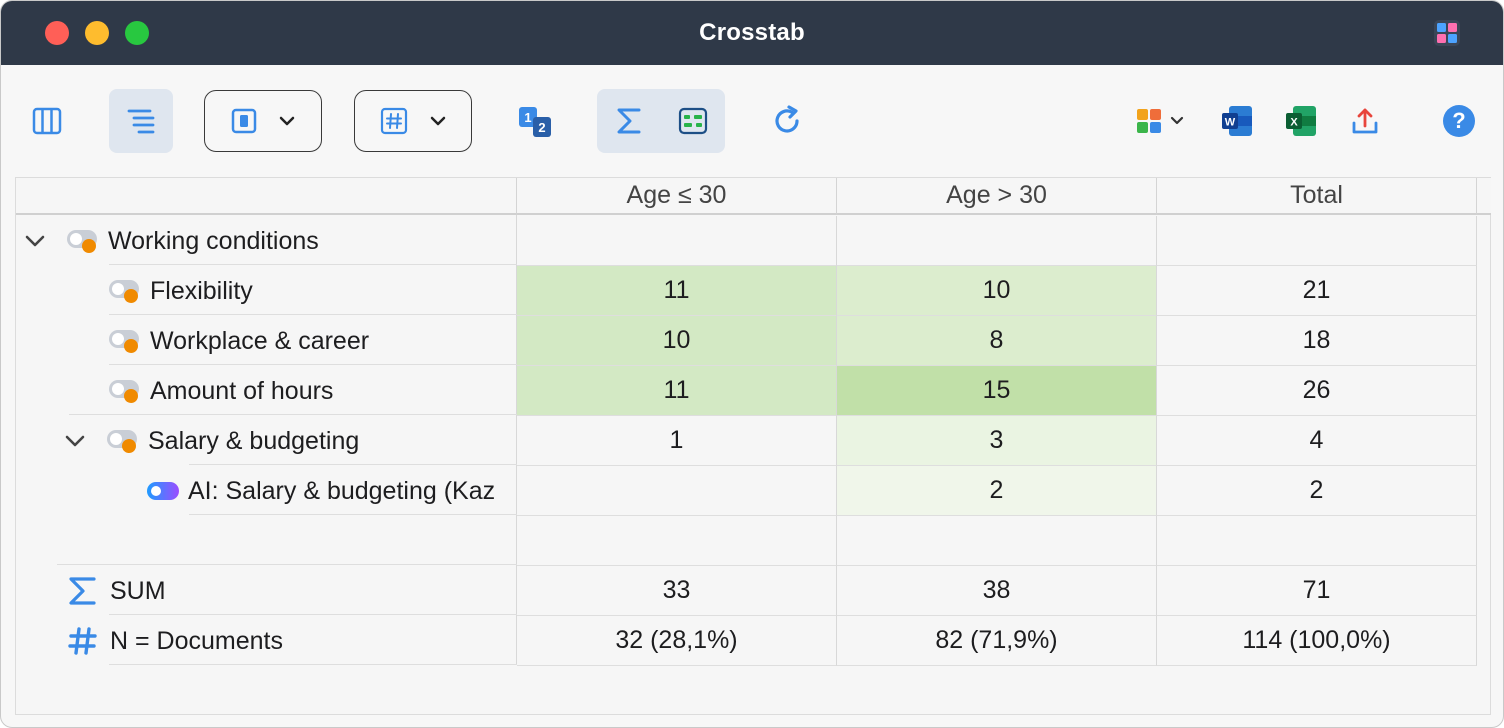 Image resolution: width=1504 pixels, height=728 pixels. I want to click on help-button: ?, so click(1459, 121).